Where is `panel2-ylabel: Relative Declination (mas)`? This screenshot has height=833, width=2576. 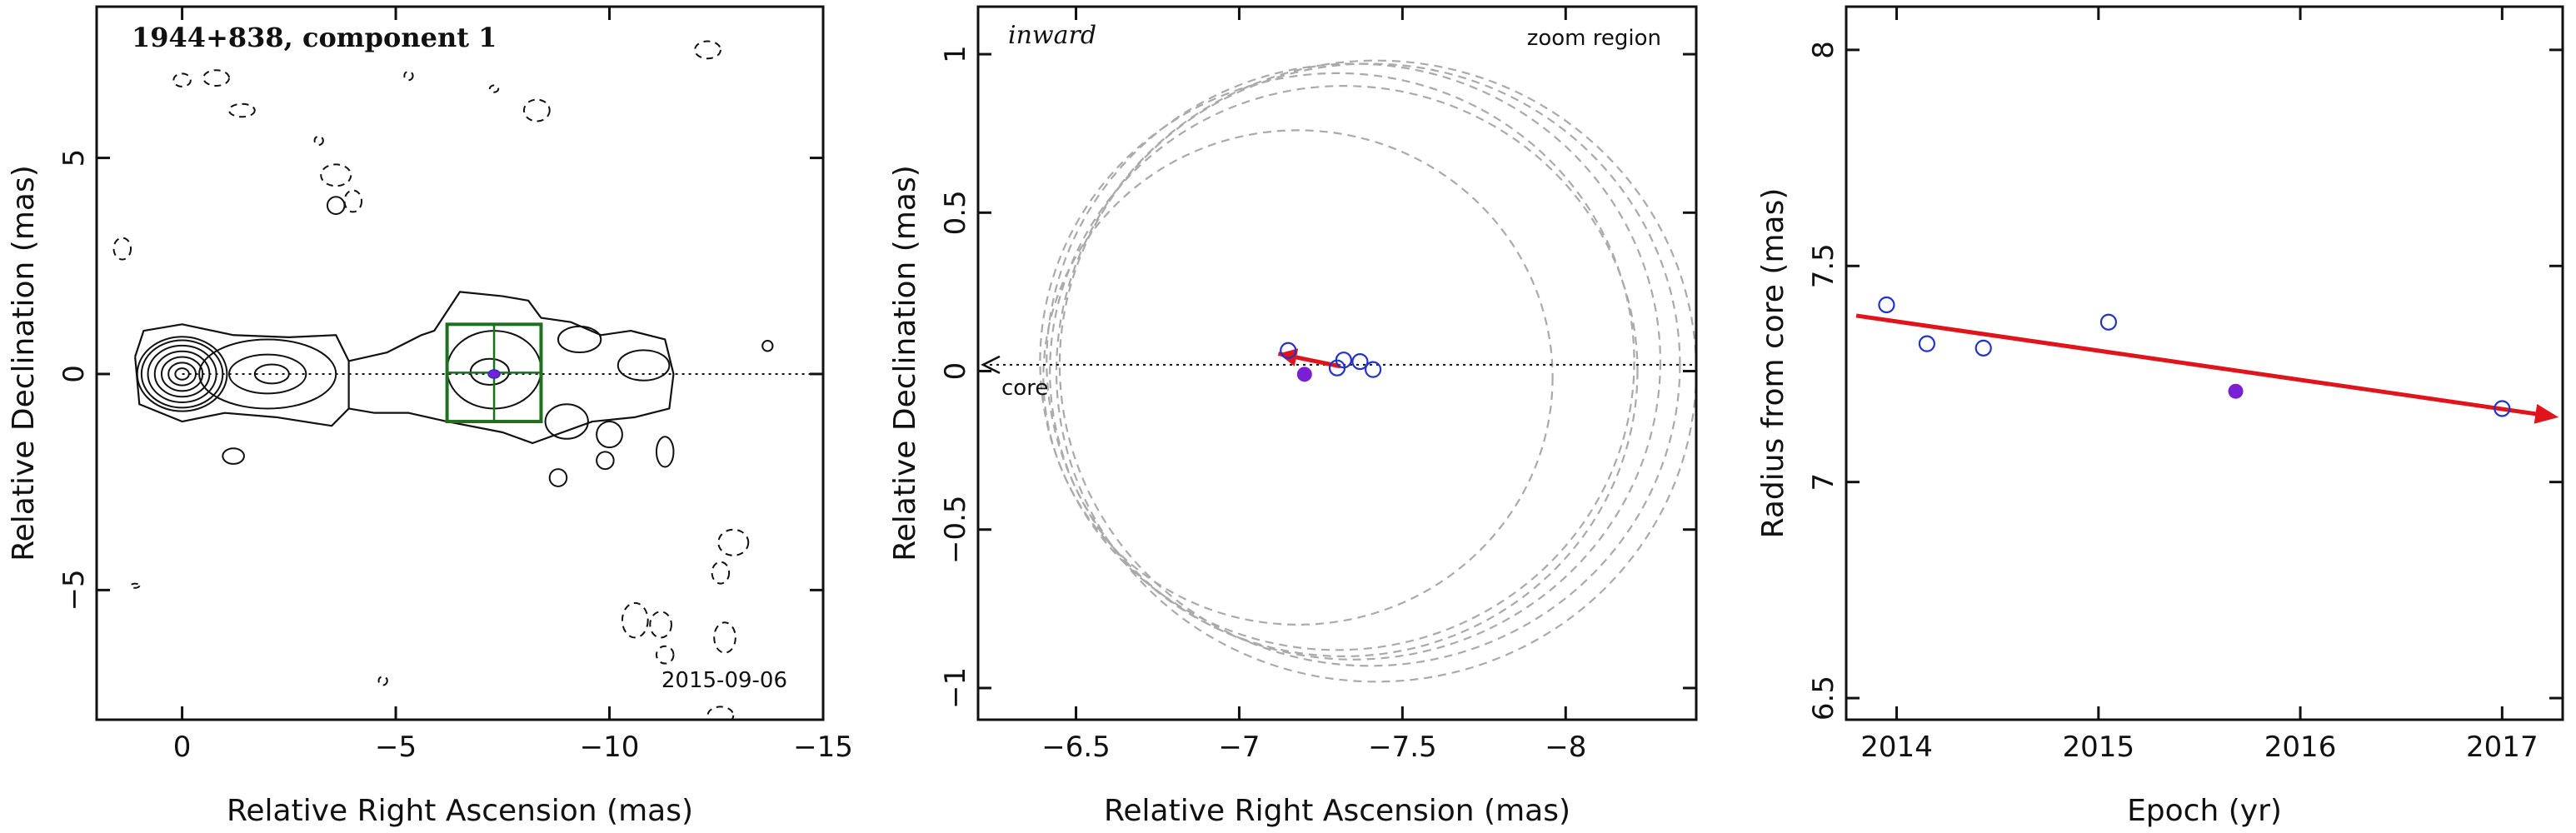
panel2-ylabel: Relative Declination (mas) is located at coordinates (905, 363).